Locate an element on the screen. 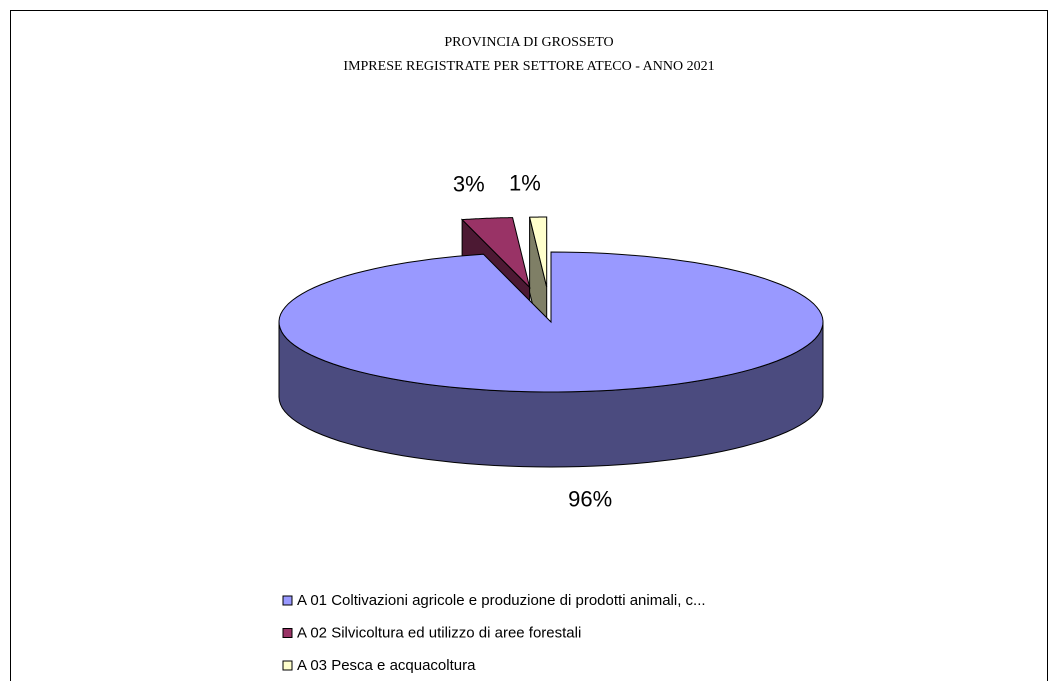 Image resolution: width=1058 pixels, height=681 pixels. chart-title: PROVINCIA DI GROSSETO is located at coordinates (528, 42).